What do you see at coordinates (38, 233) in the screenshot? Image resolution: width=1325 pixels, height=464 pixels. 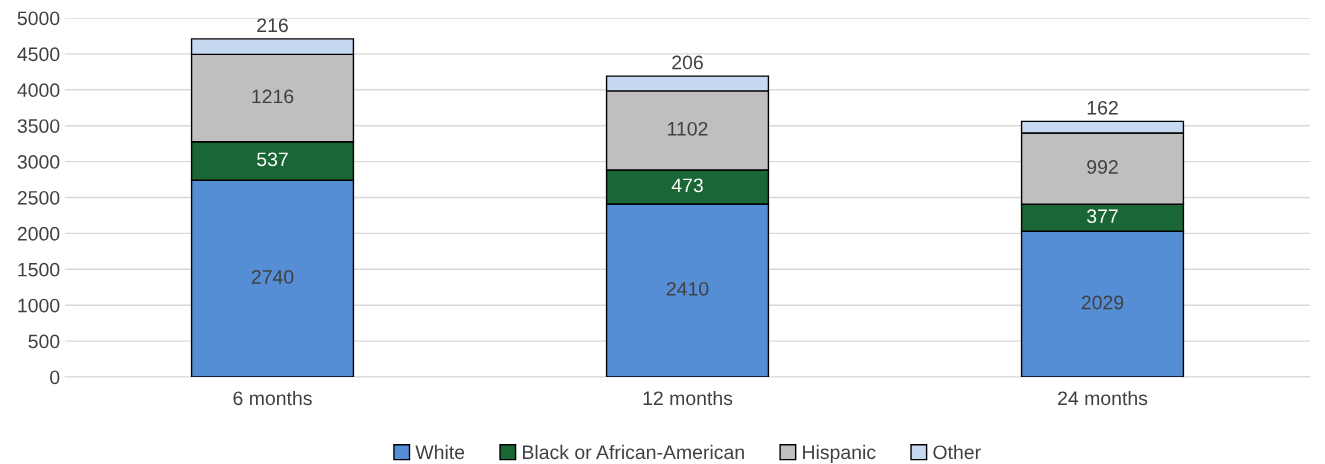 I see `y-tick-label: 2000` at bounding box center [38, 233].